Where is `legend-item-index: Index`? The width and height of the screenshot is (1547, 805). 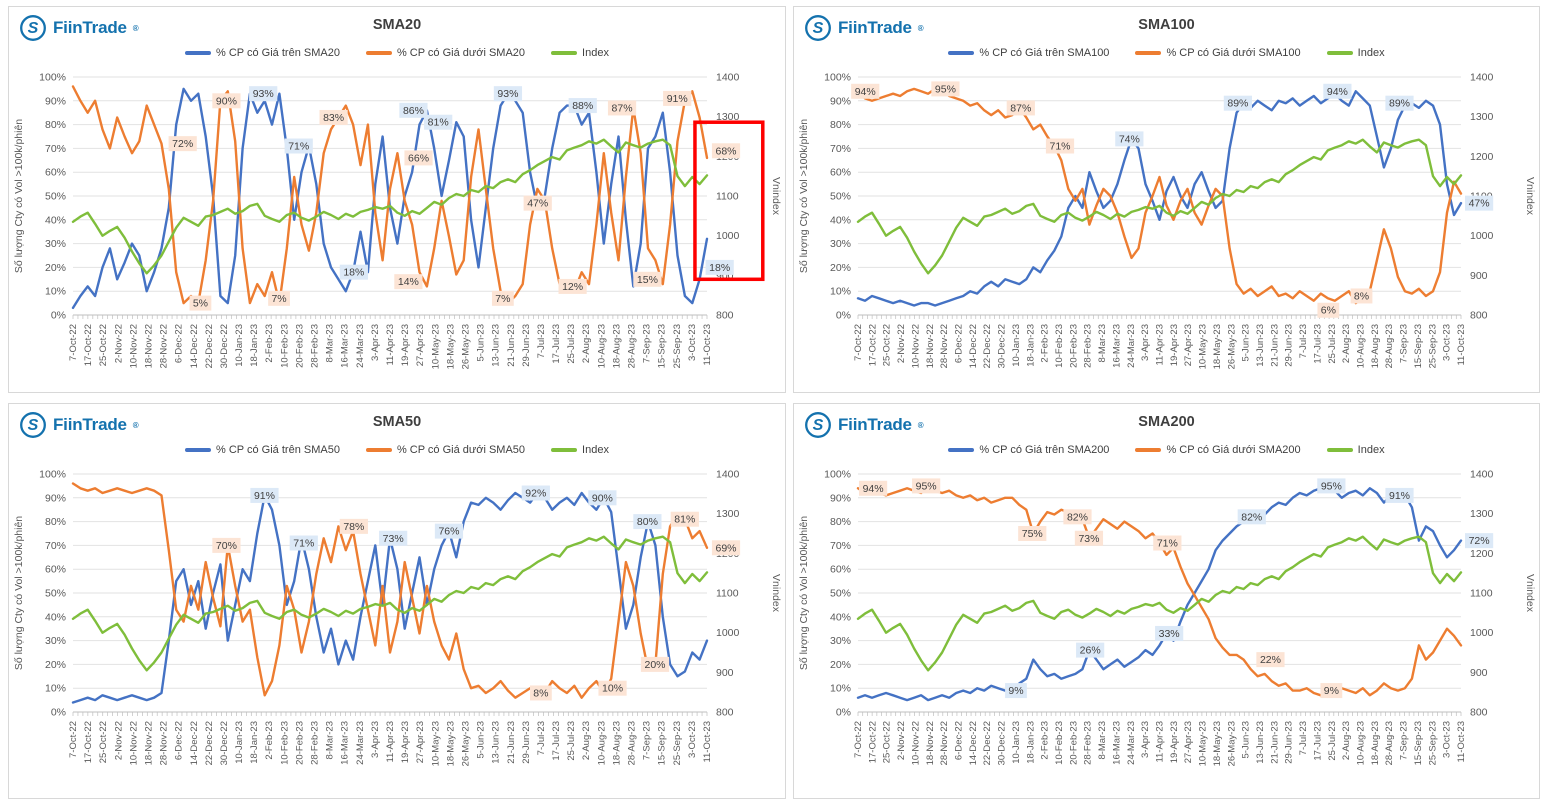 legend-item-index: Index is located at coordinates (580, 53).